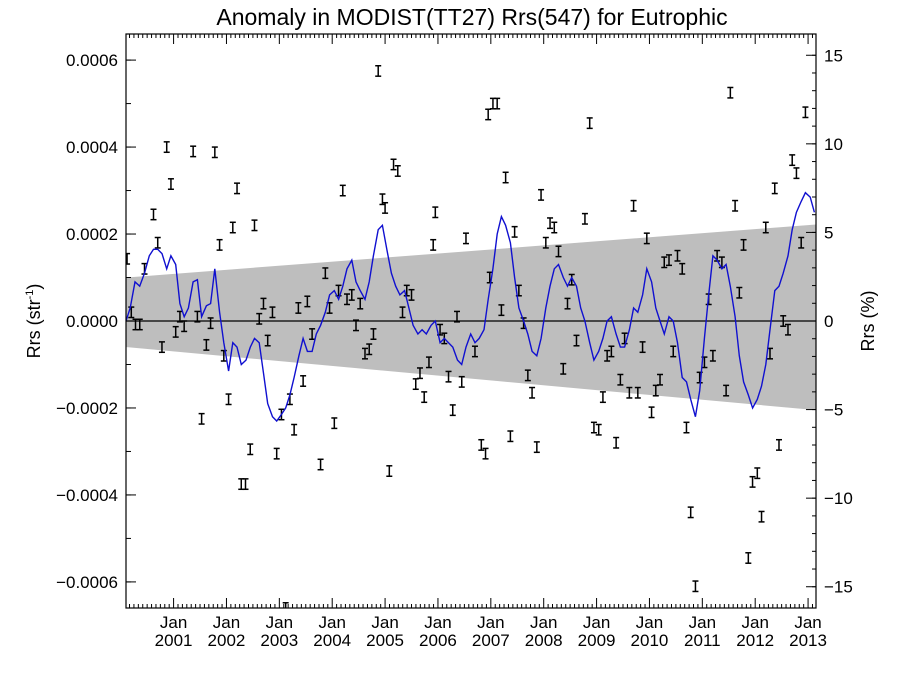  What do you see at coordinates (385, 640) in the screenshot?
I see `x-tick-label-year: 2005` at bounding box center [385, 640].